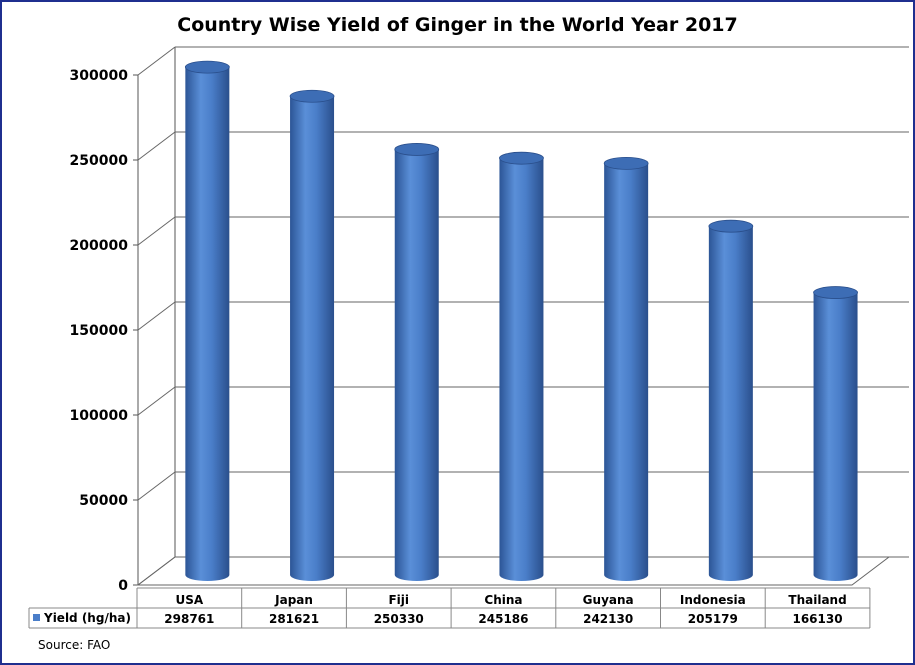  I want to click on bar-fiji, so click(417, 362).